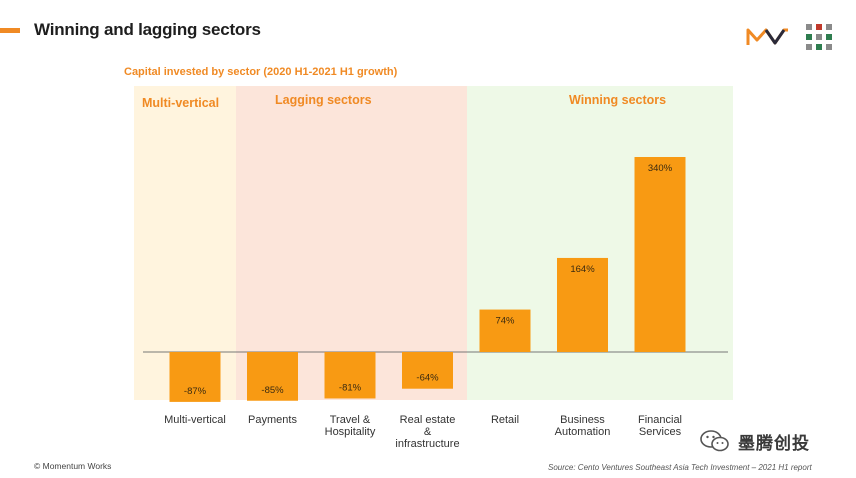 The image size is (856, 478). Describe the element at coordinates (660, 168) in the screenshot. I see `bar-value-label: 340%` at that location.